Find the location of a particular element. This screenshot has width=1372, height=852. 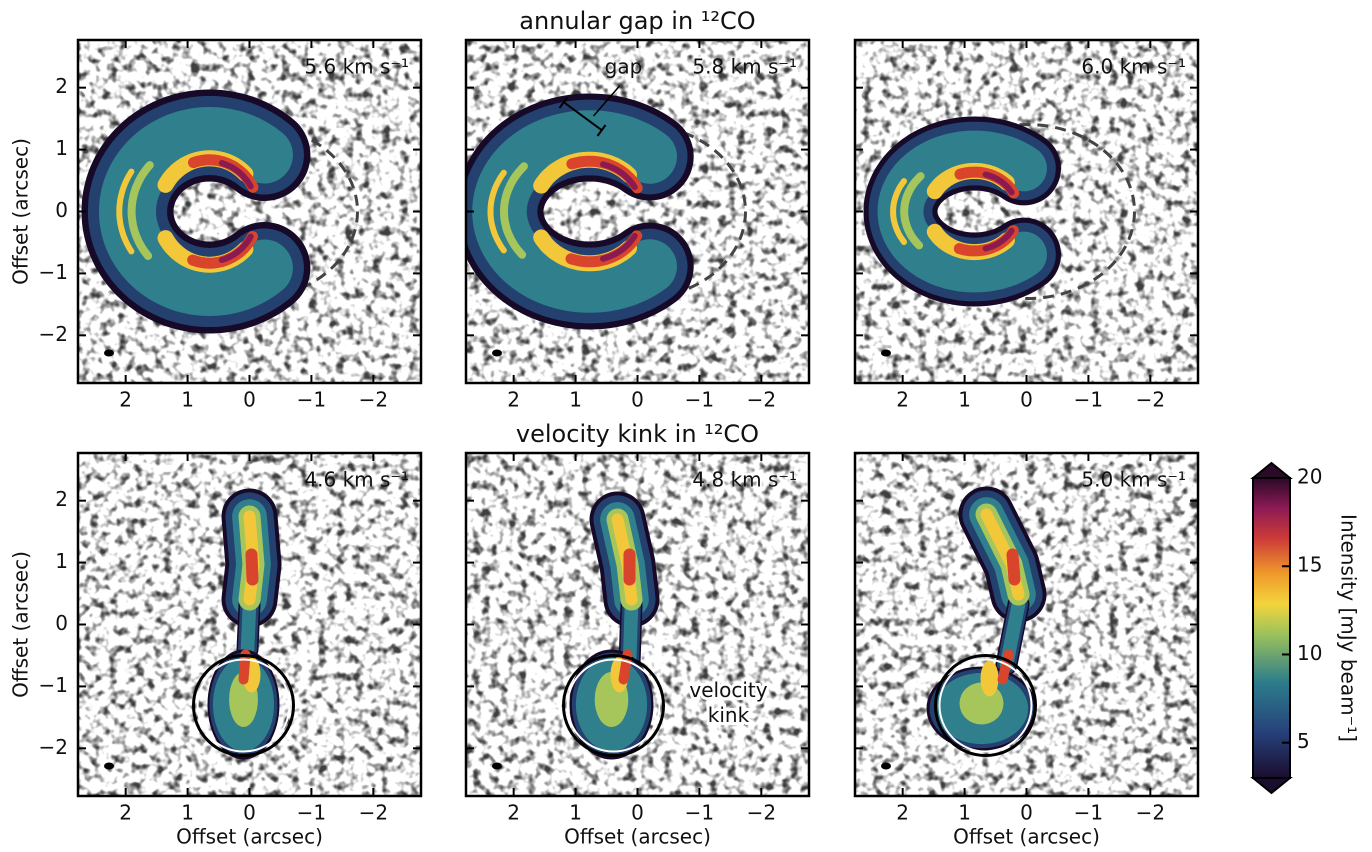

velocity-label: 5.8 km s⁻¹ is located at coordinates (744, 67).